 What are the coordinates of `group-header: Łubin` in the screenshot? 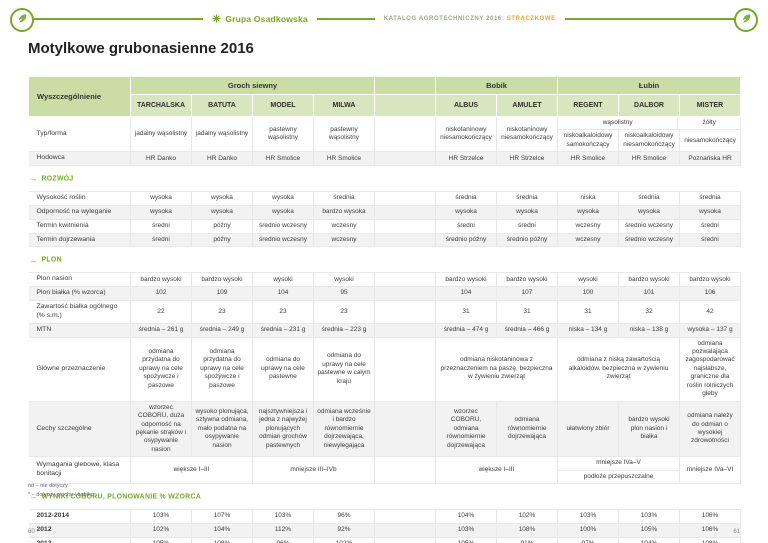 It's located at (649, 85).